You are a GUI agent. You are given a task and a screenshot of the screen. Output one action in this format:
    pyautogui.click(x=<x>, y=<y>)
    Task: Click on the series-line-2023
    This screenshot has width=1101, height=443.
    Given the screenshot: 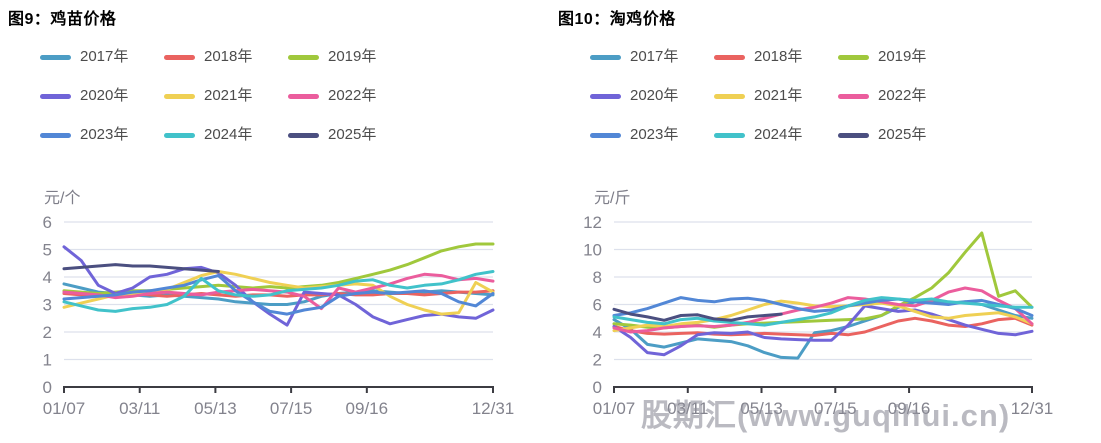 What is the action you would take?
    pyautogui.click(x=278, y=295)
    